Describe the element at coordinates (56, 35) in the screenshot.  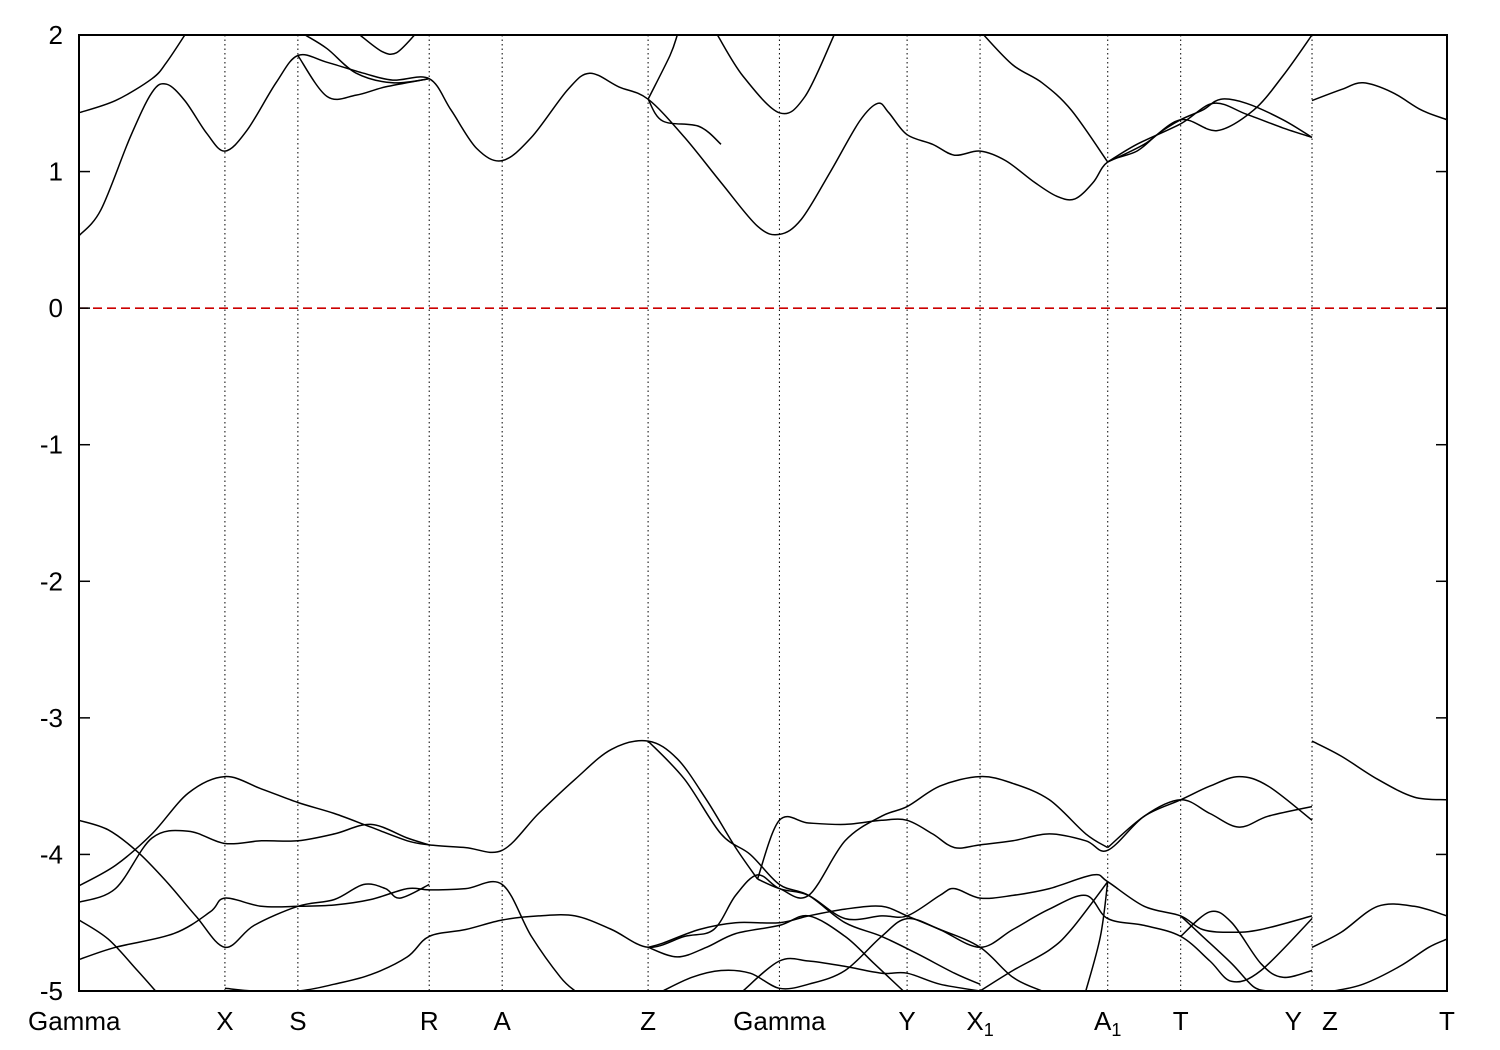
I see `y-tick-label: 2` at that location.